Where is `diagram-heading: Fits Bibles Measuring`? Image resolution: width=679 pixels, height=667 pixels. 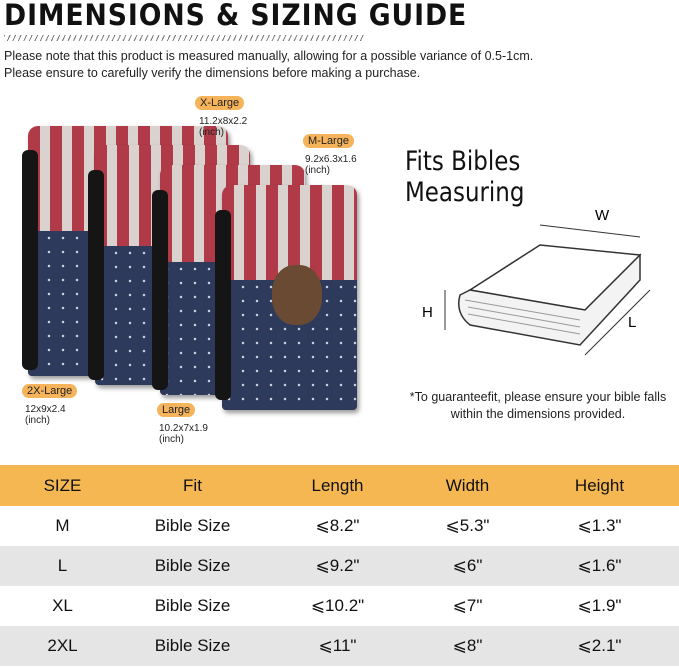
diagram-heading: Fits Bibles Measuring is located at coordinates (465, 177).